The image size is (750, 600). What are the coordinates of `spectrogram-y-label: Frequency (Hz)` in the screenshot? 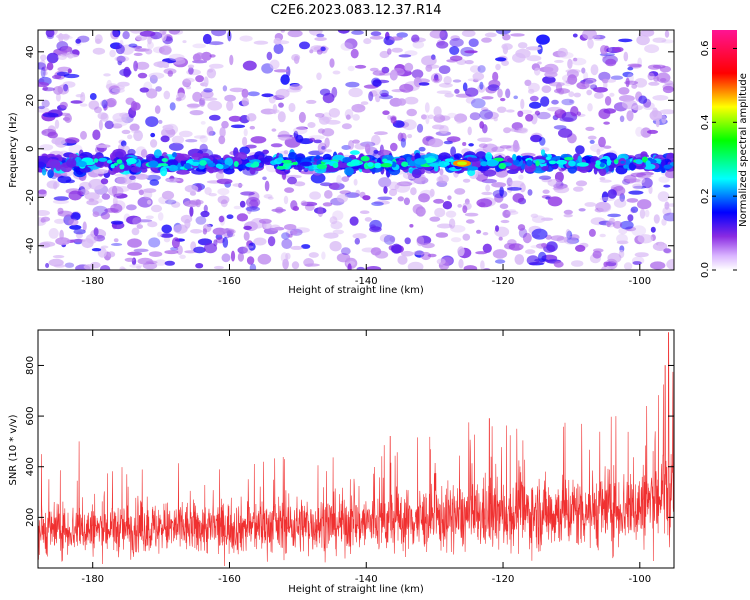 It's located at (13, 150).